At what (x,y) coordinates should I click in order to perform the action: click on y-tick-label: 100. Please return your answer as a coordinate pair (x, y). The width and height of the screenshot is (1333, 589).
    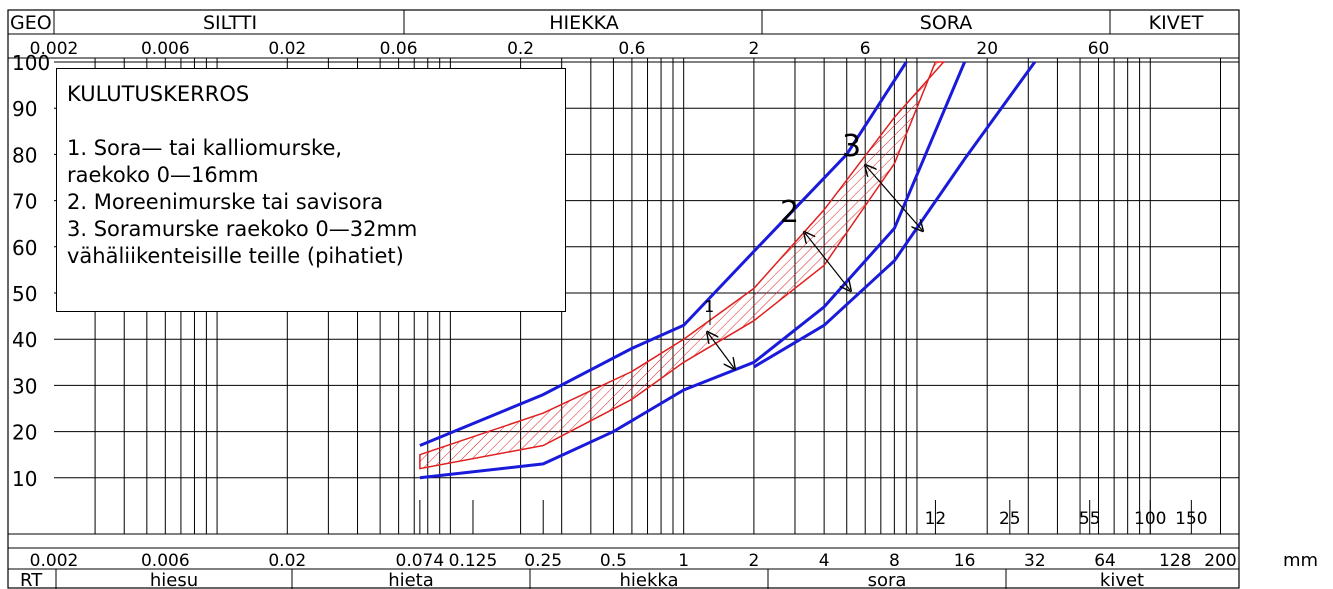
    Looking at the image, I should click on (31, 63).